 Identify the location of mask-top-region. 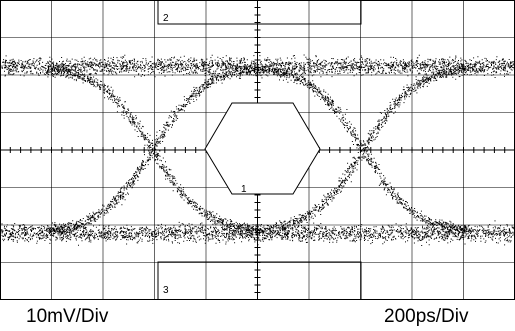
(259, 12).